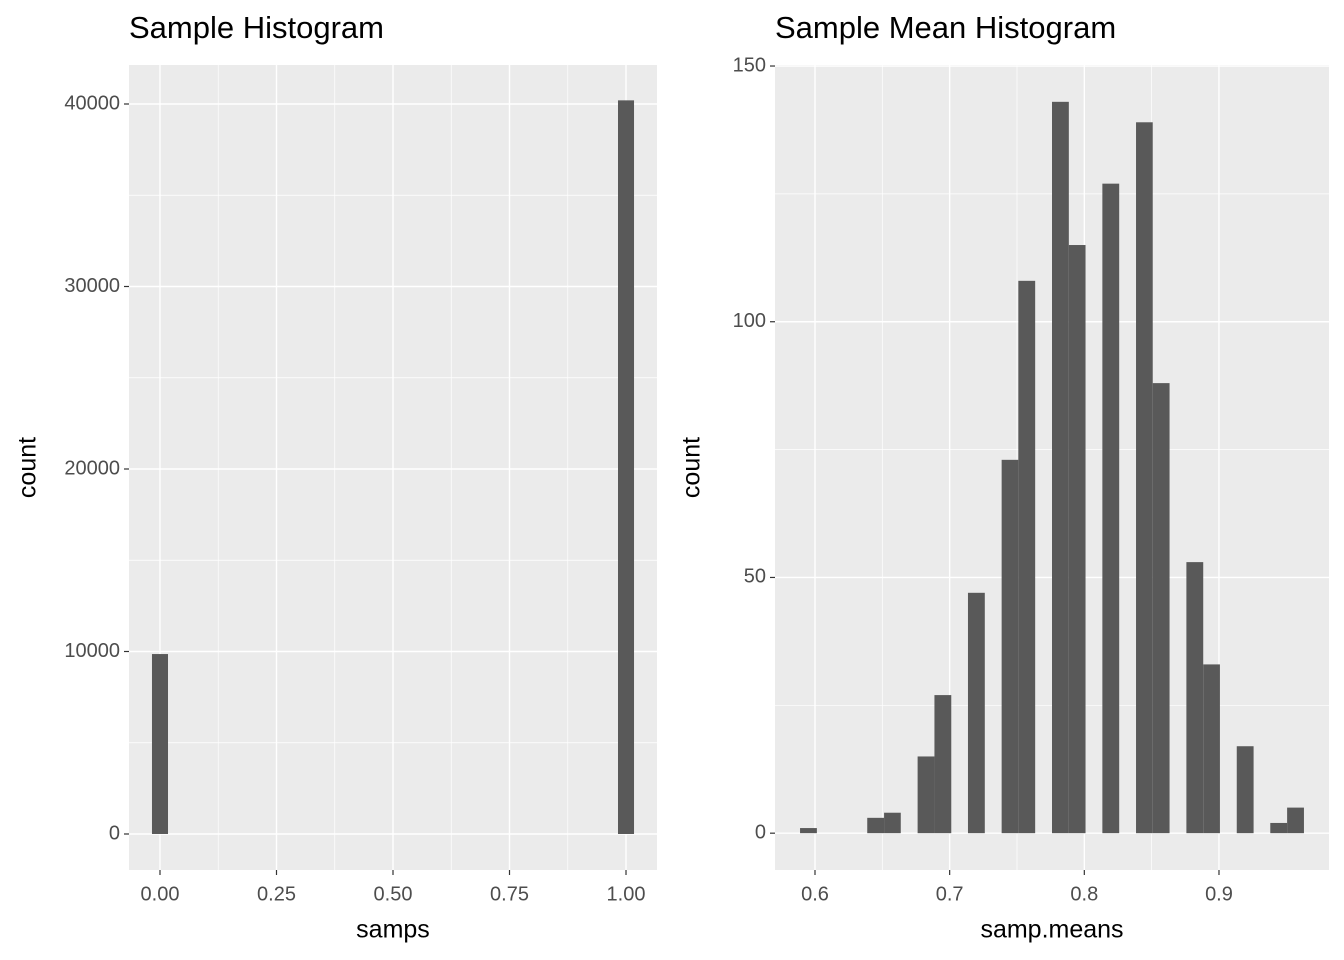  Describe the element at coordinates (755, 577) in the screenshot. I see `y-tick-label: 50` at that location.